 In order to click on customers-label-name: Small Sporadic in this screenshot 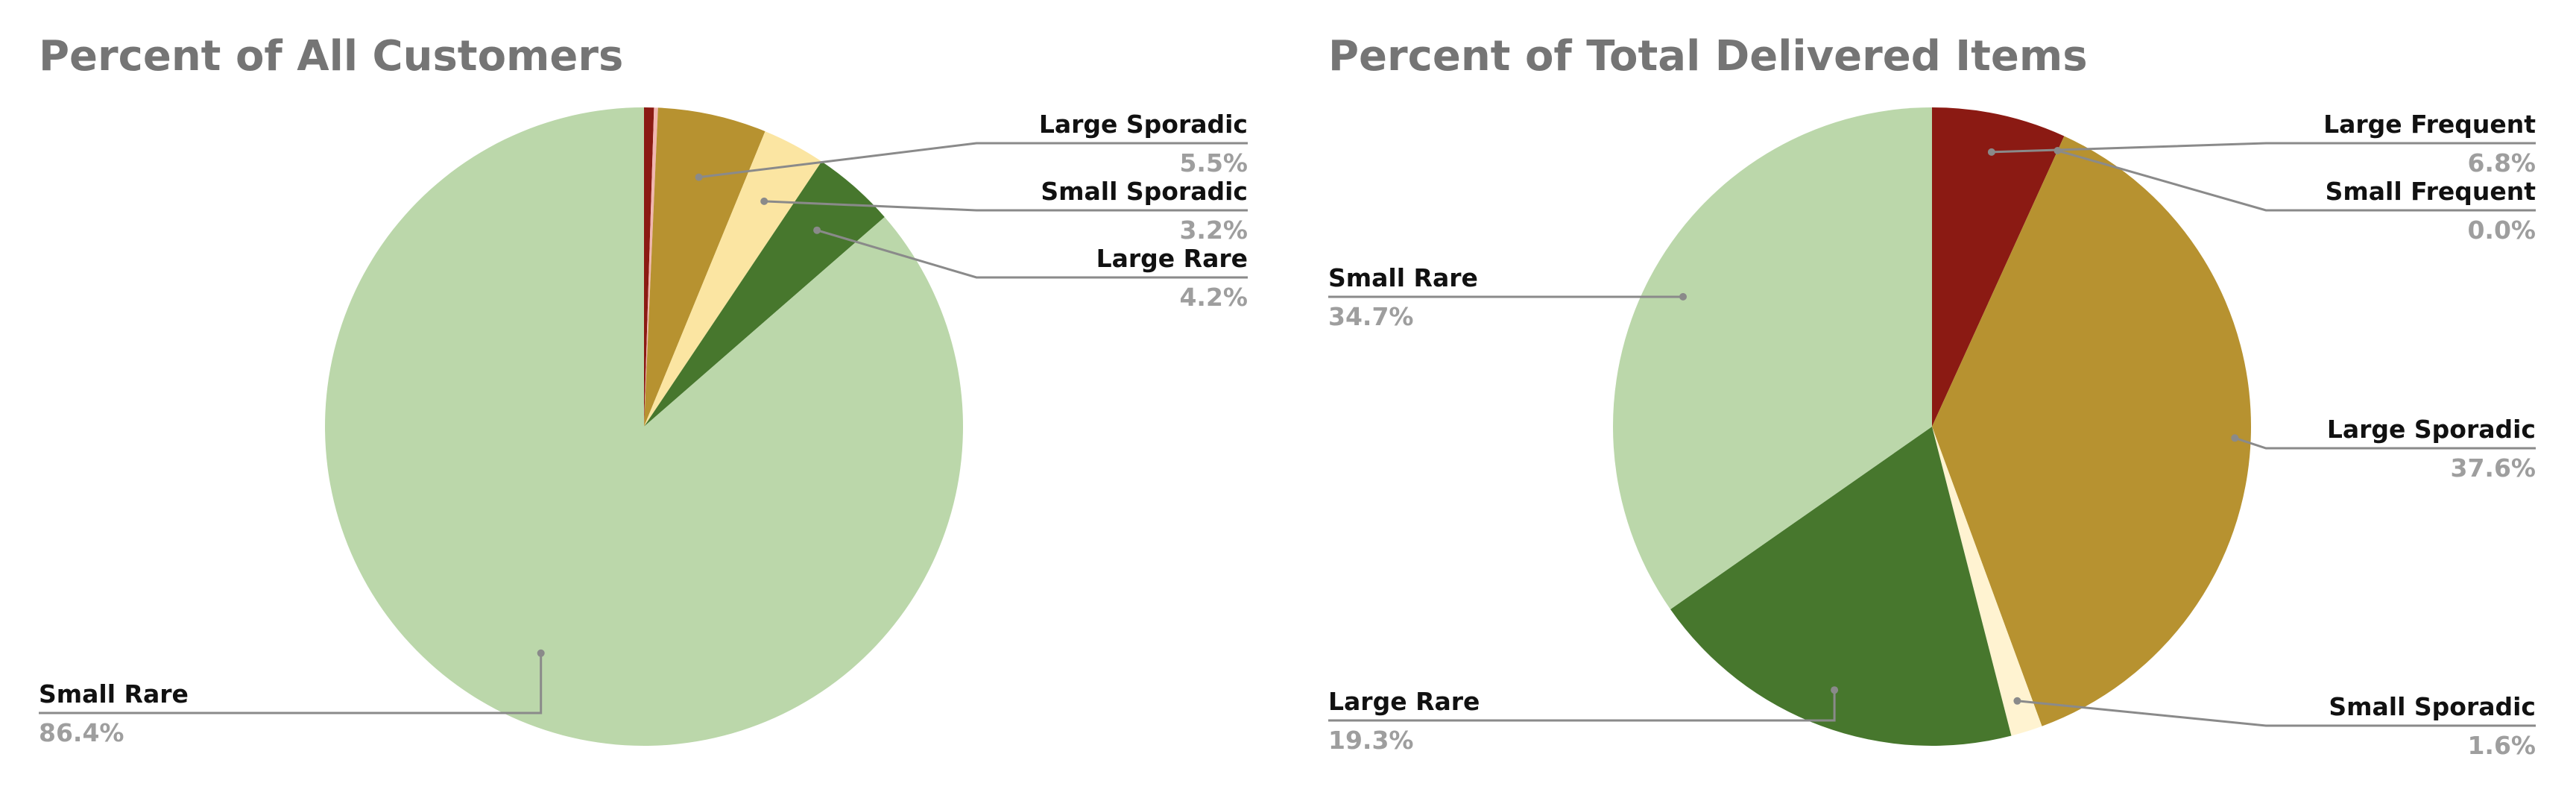, I will do `click(1144, 191)`.